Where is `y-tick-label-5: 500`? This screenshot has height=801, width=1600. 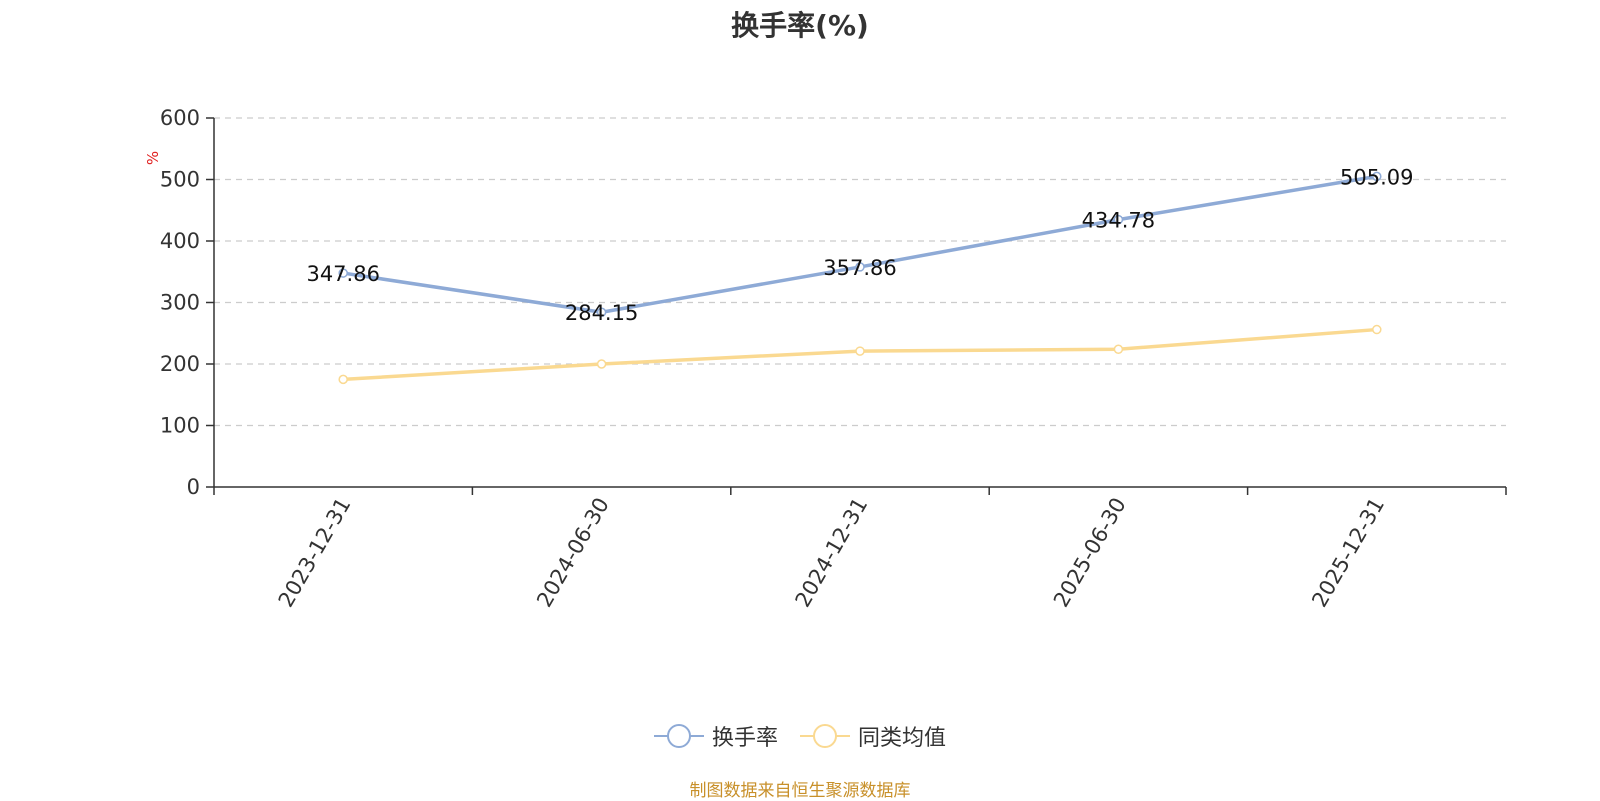 y-tick-label-5: 500 is located at coordinates (180, 180).